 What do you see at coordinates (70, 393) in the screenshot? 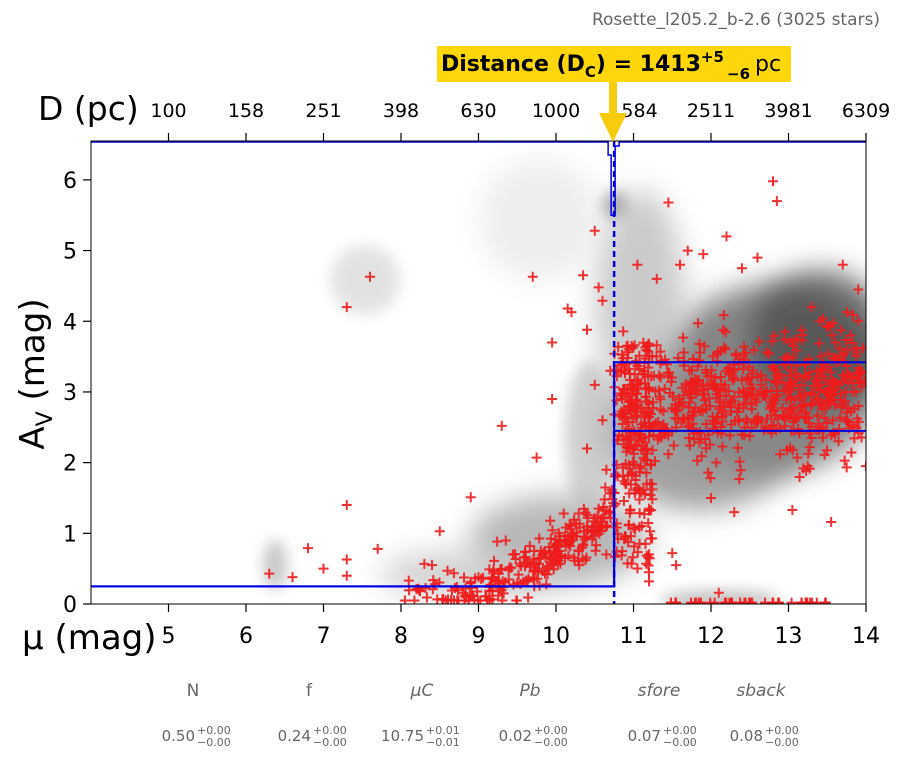
I see `y-tick-label: 3` at bounding box center [70, 393].